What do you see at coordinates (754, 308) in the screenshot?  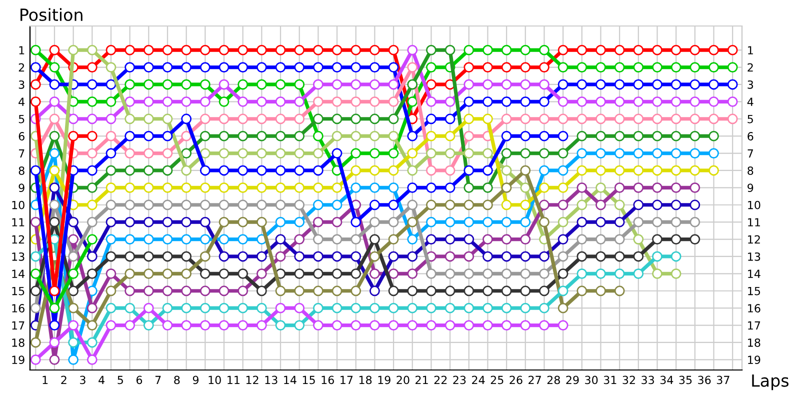 I see `y2-tick-label: 16` at bounding box center [754, 308].